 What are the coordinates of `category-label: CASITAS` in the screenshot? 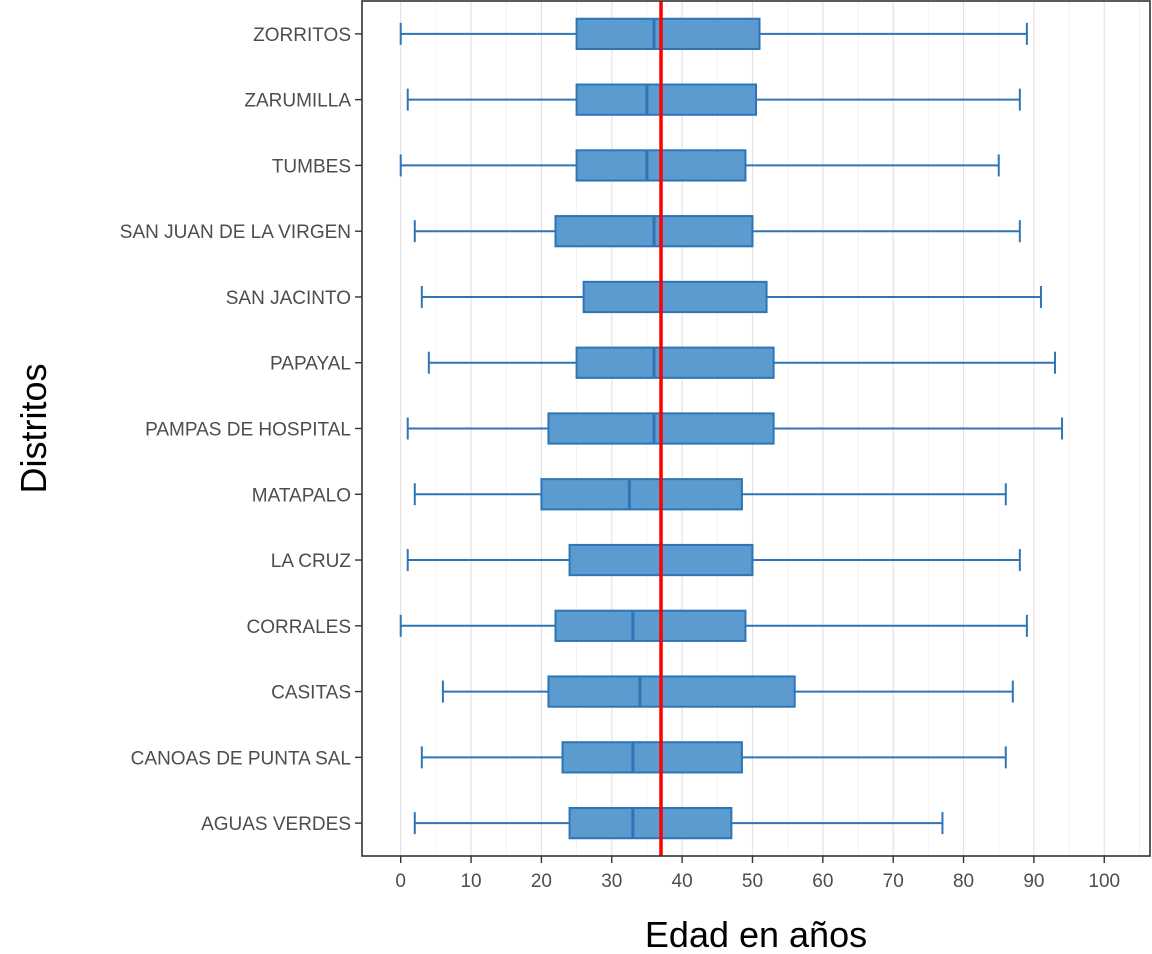 It's located at (311, 693).